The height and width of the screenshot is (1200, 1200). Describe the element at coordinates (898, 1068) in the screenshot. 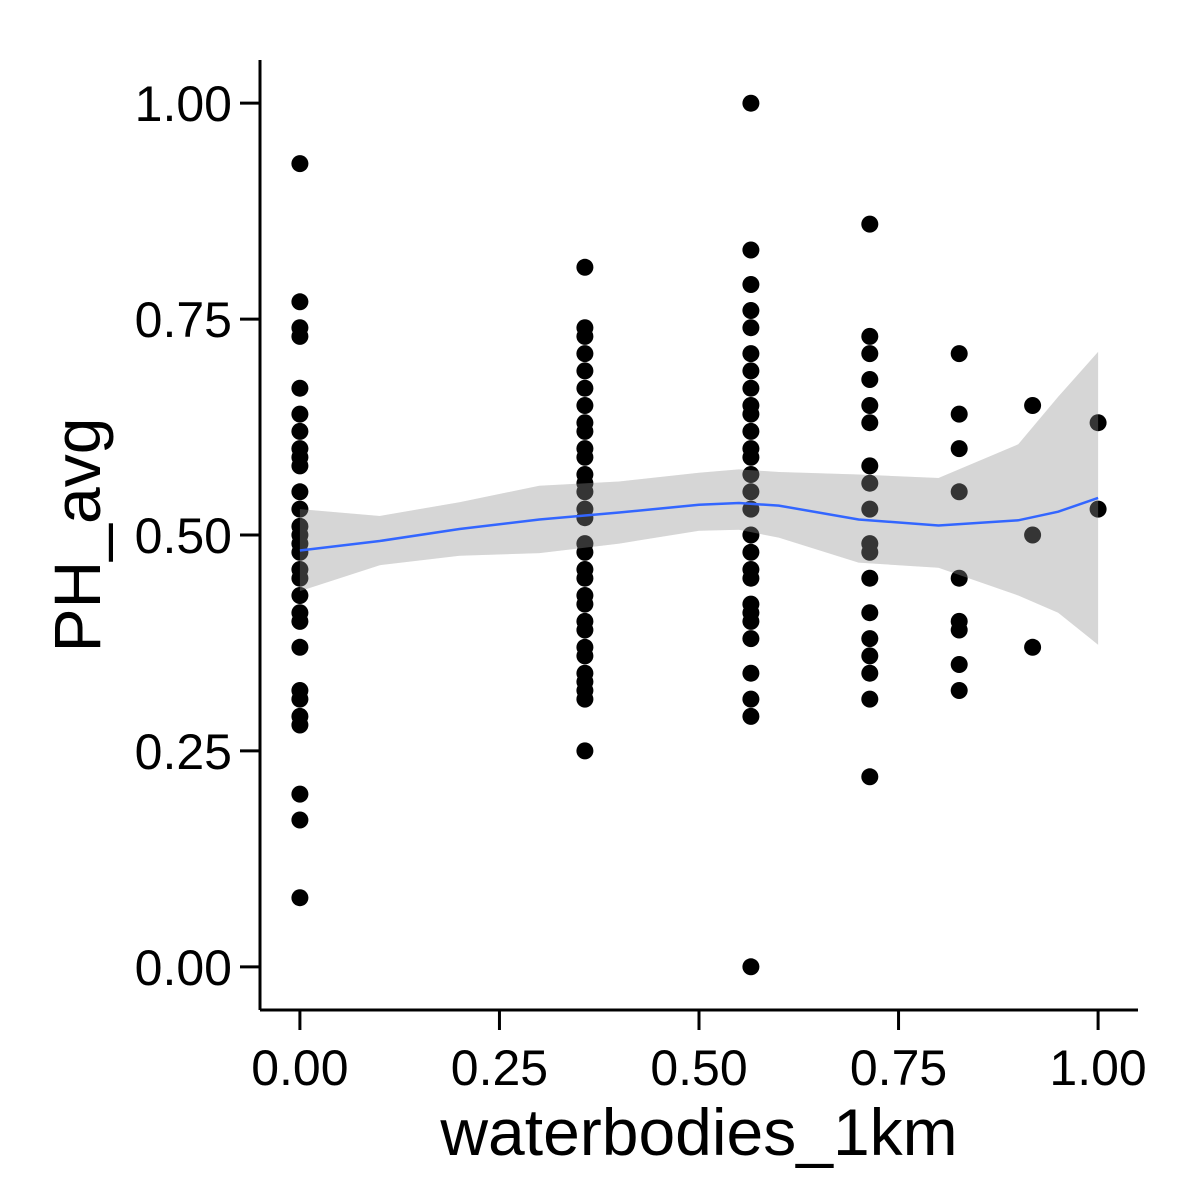

I see `x-tick-label: 0.75` at that location.